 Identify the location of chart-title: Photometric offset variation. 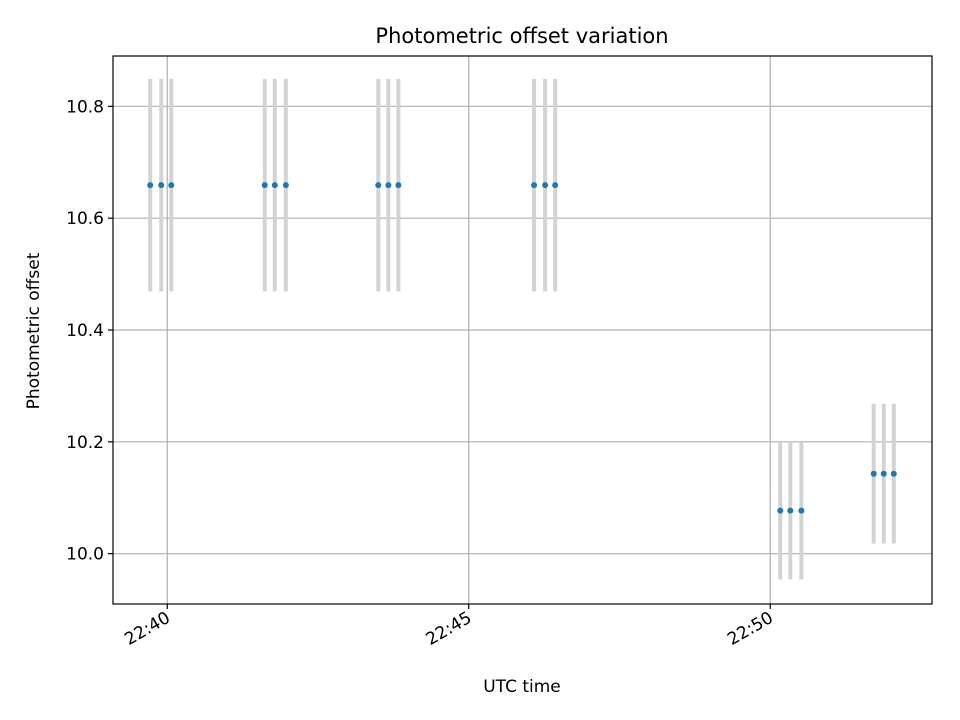
(521, 36).